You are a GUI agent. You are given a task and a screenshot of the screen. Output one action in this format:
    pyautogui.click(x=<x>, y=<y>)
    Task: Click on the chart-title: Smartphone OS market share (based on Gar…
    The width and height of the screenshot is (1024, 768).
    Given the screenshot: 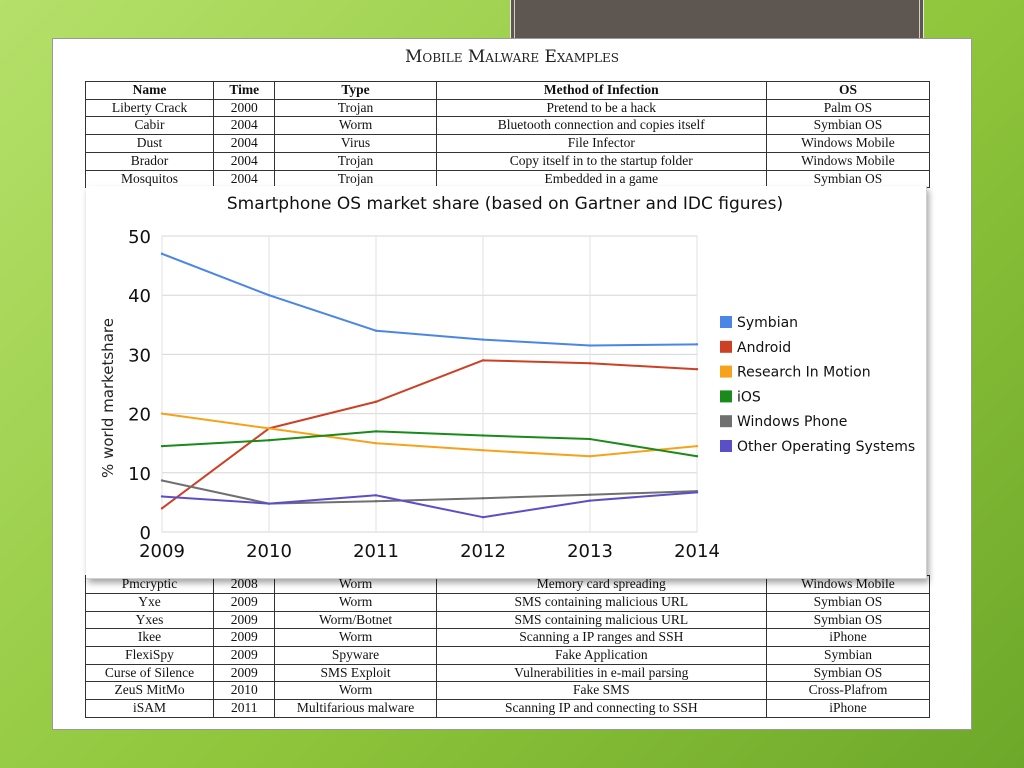 What is the action you would take?
    pyautogui.click(x=505, y=204)
    